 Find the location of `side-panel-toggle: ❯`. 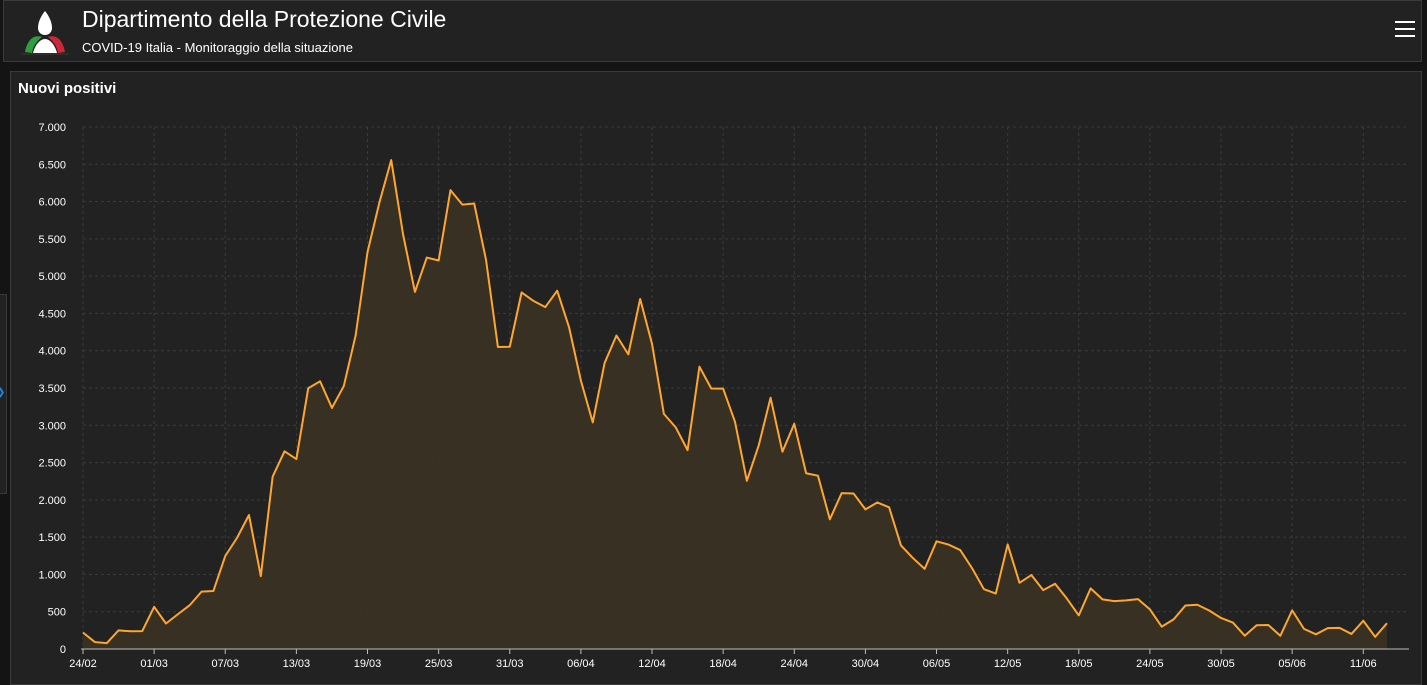

side-panel-toggle: ❯ is located at coordinates (3, 394).